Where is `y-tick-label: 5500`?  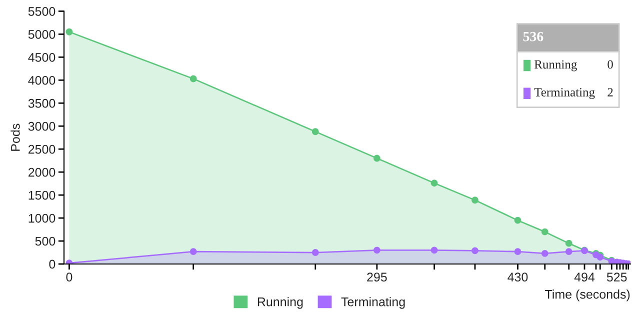 y-tick-label: 5500 is located at coordinates (42, 11).